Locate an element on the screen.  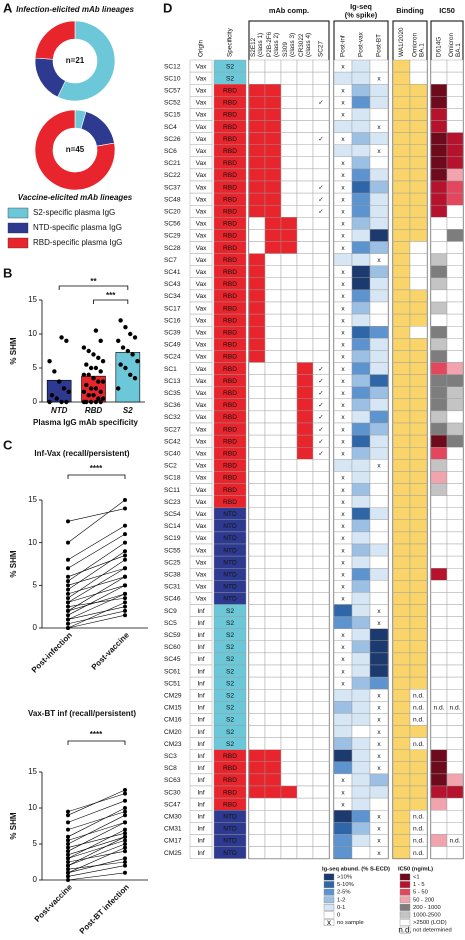
row-label: SC32 is located at coordinates (172, 417).